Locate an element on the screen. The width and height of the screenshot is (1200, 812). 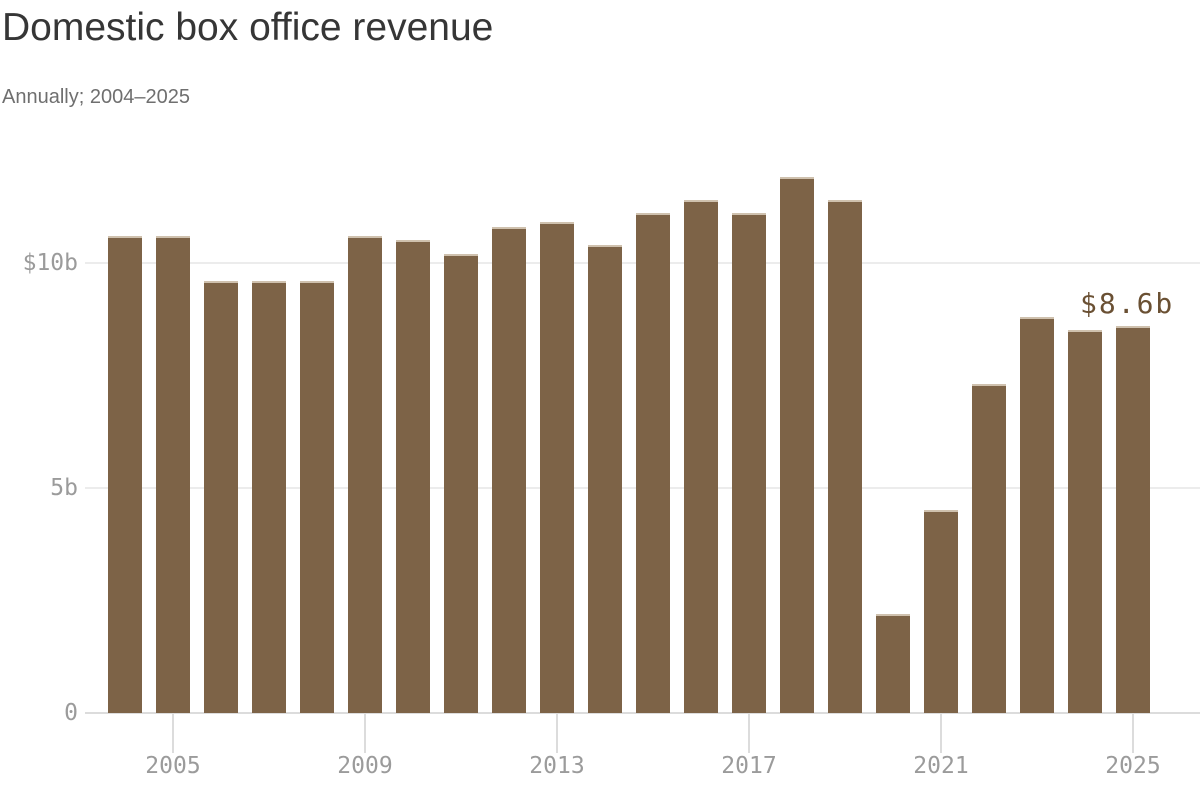
bar-2004 is located at coordinates (125, 474).